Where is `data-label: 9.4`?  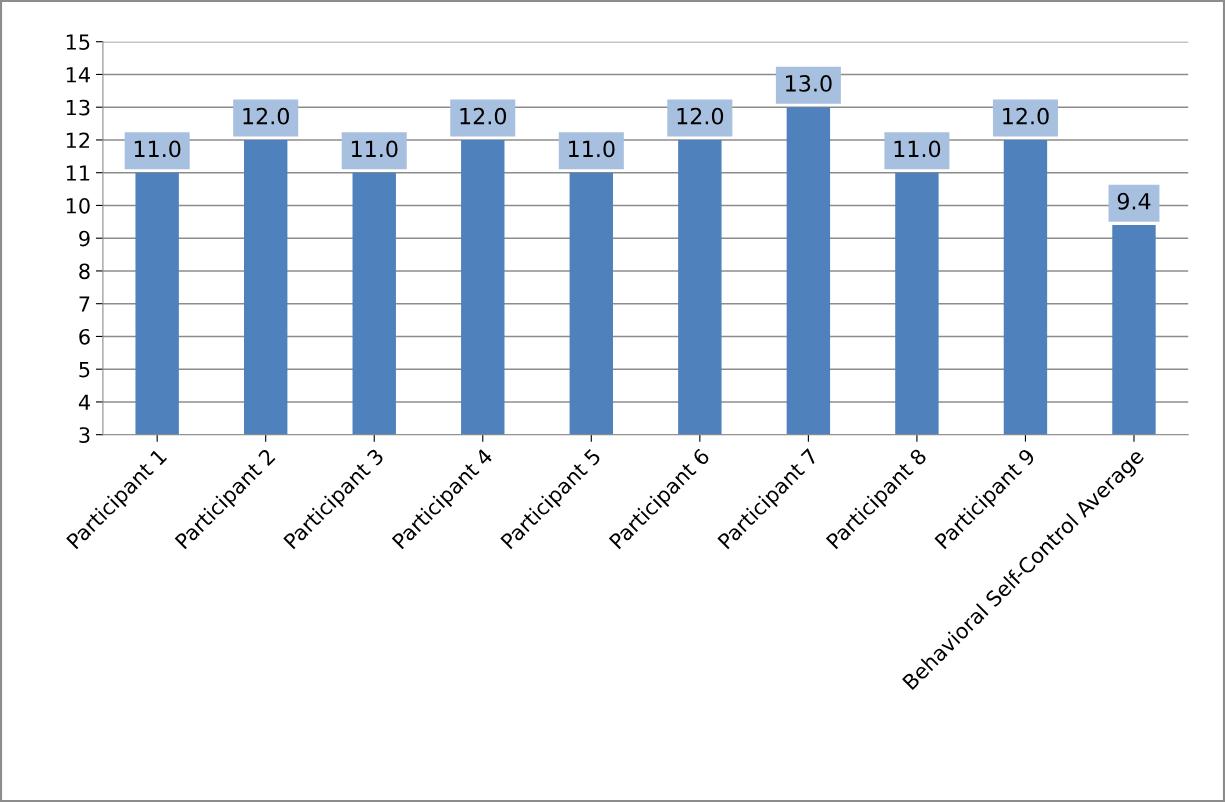
data-label: 9.4 is located at coordinates (1134, 201).